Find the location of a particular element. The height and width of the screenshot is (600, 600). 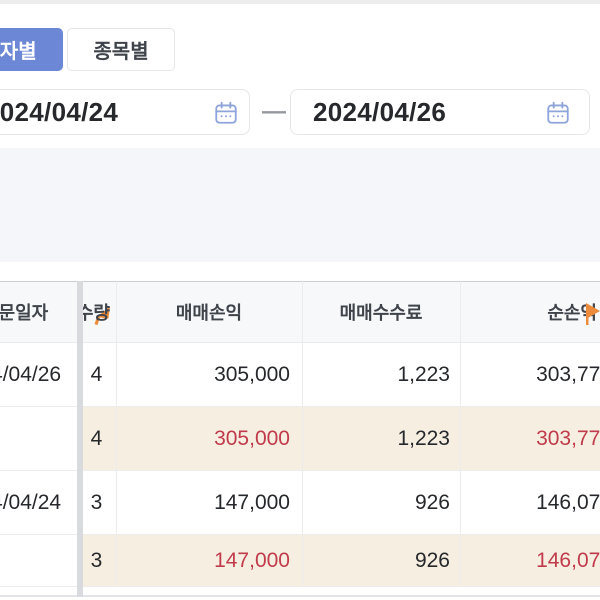

start-date-input: 2024/04/24 is located at coordinates (125, 112).